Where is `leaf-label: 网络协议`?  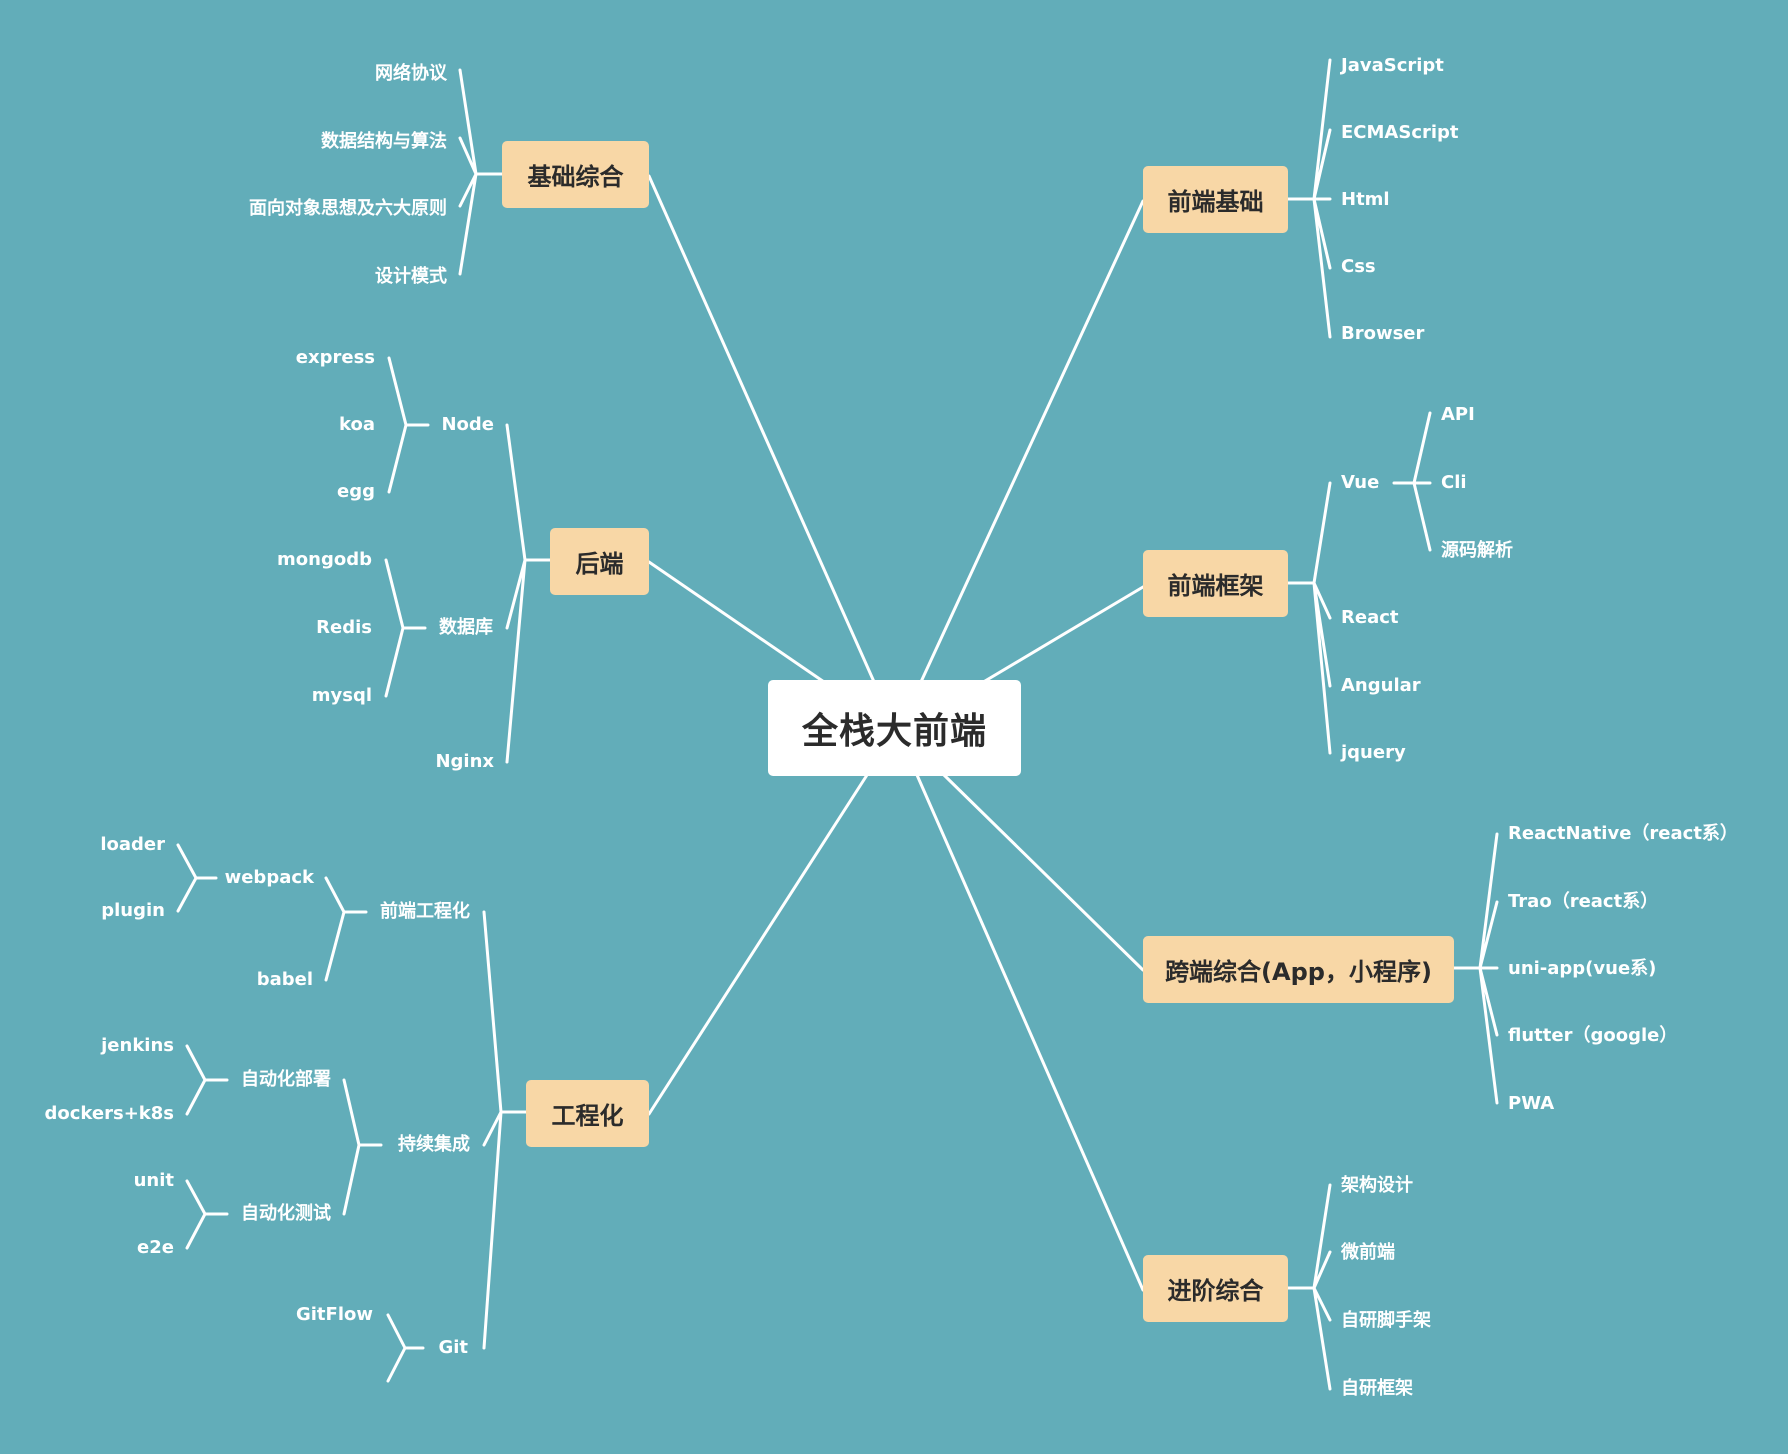 leaf-label: 网络协议 is located at coordinates (411, 73).